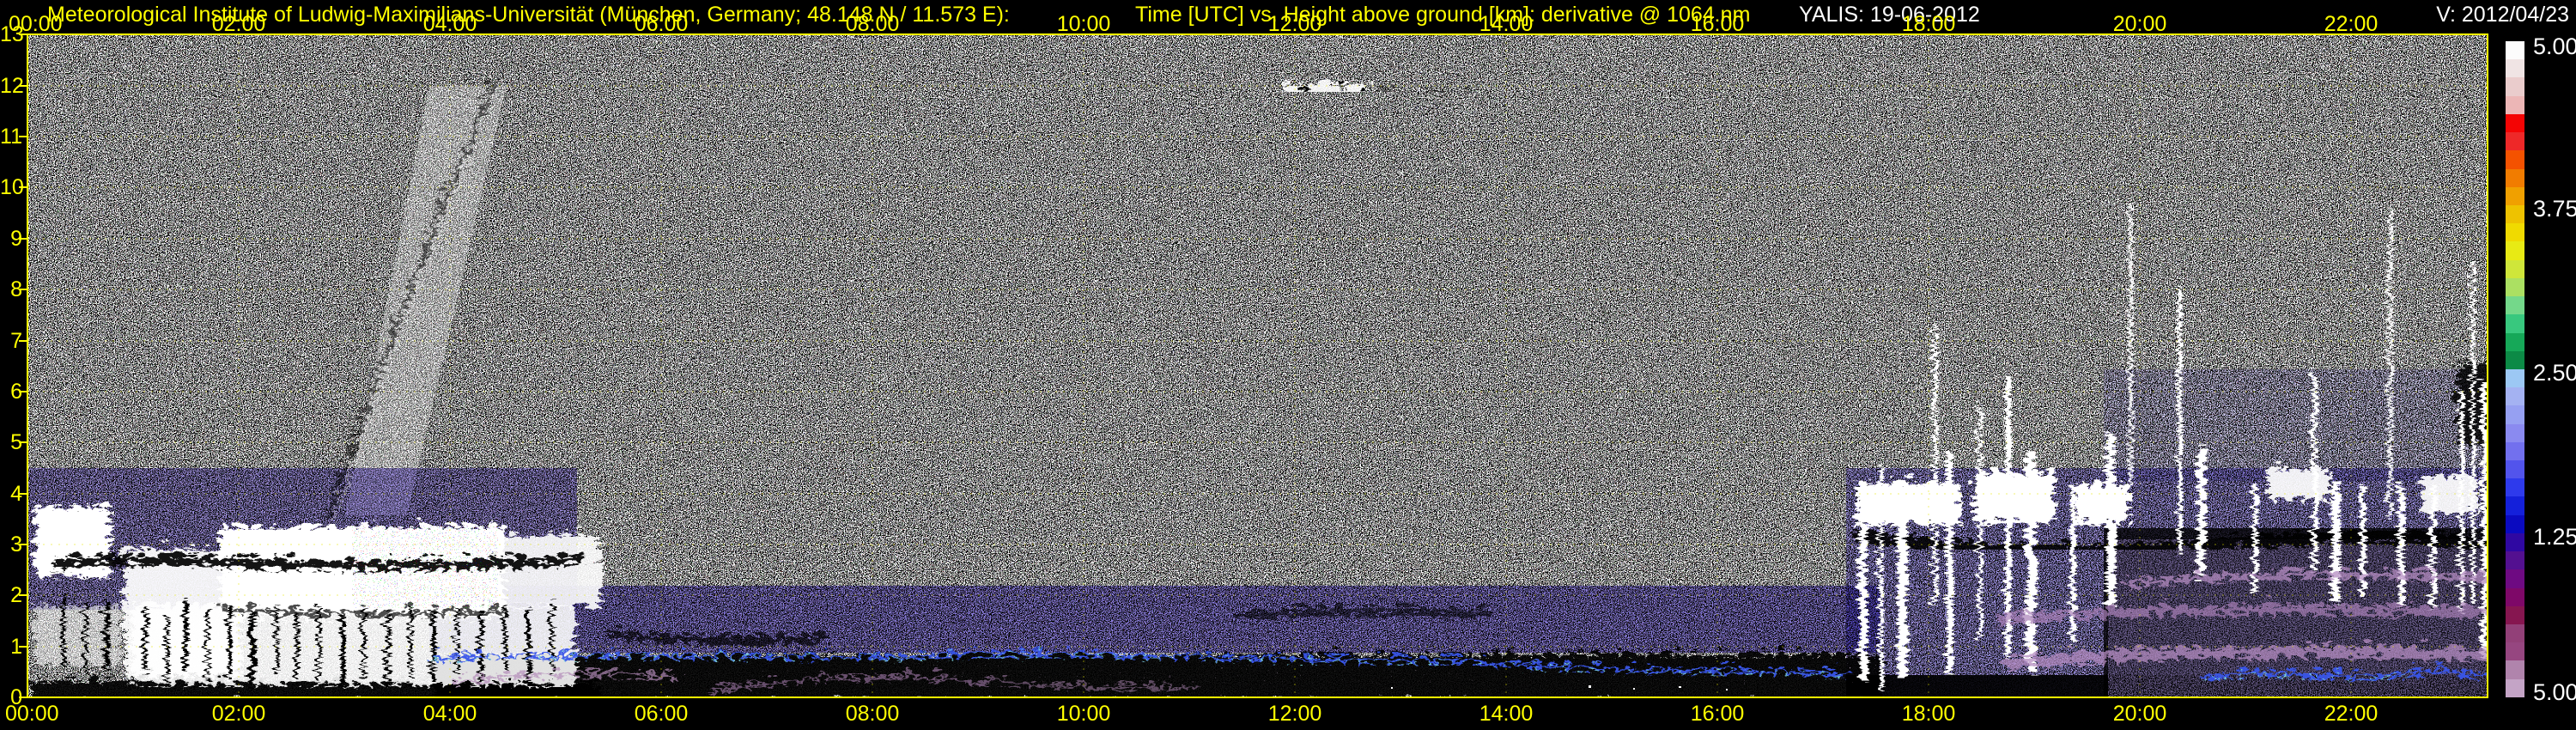  What do you see at coordinates (406, 297) in the screenshot?
I see `ascending-streak` at bounding box center [406, 297].